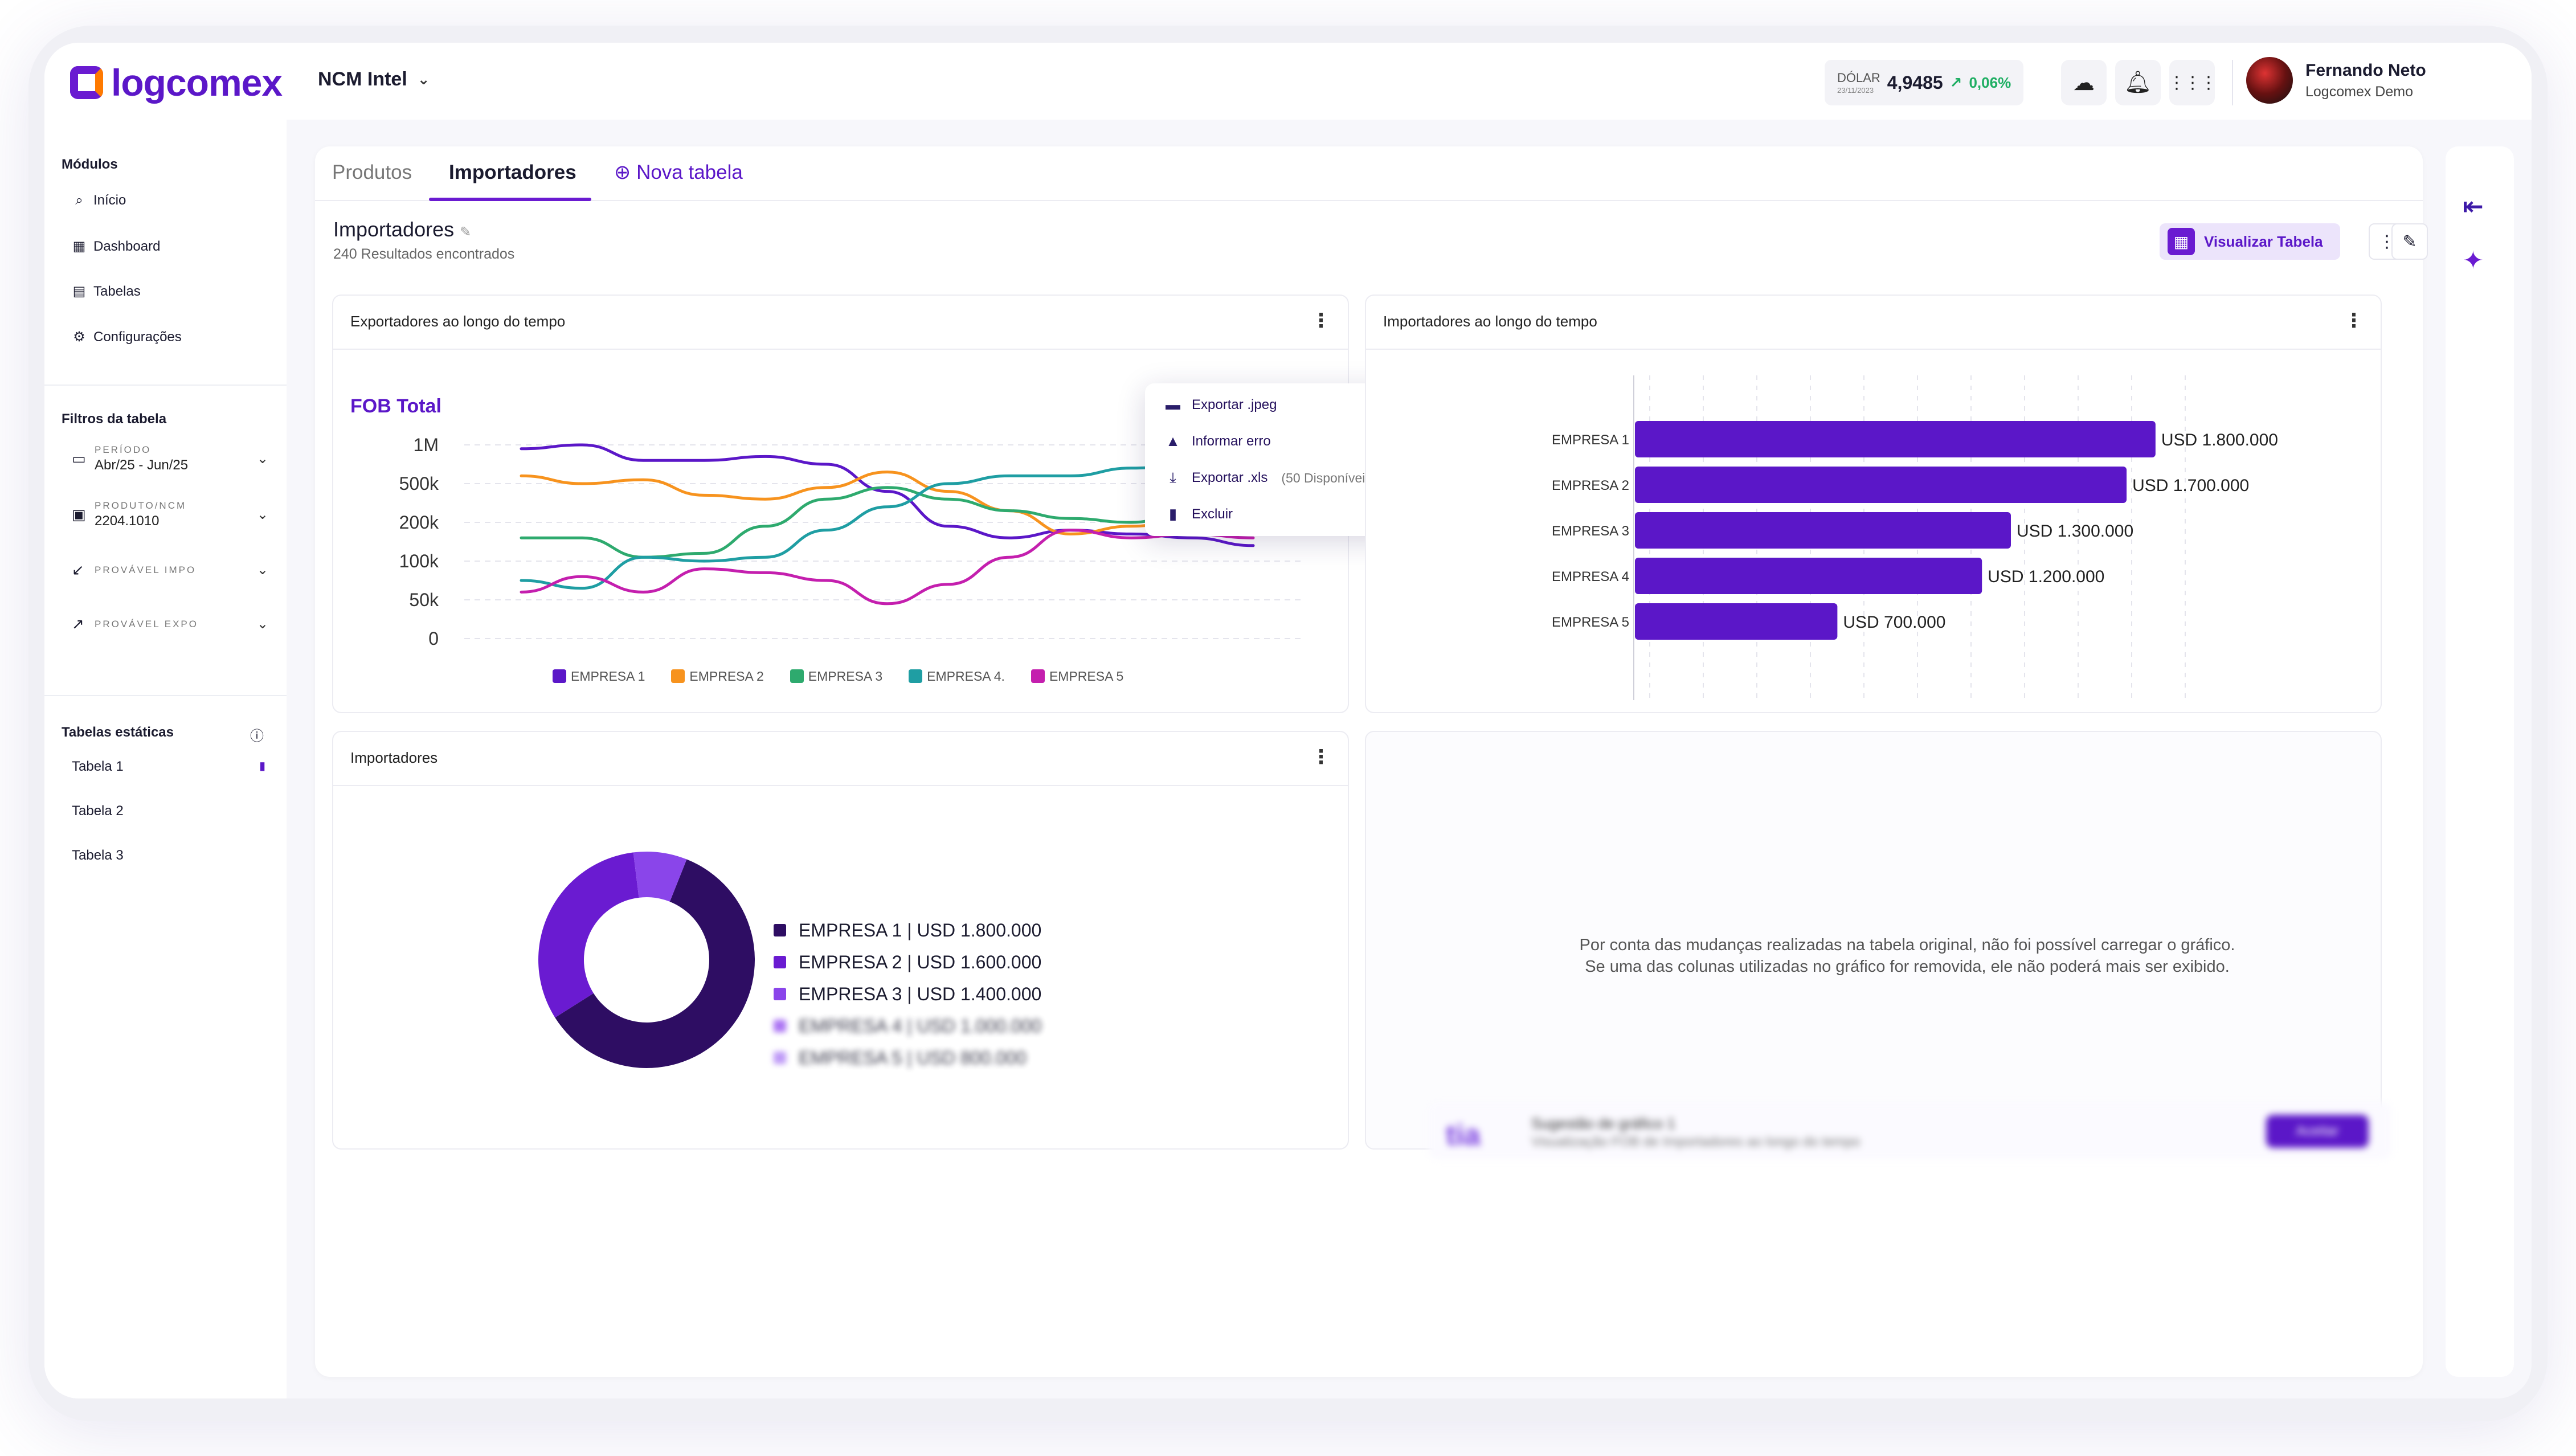 This screenshot has height=1456, width=2576. What do you see at coordinates (2192, 82) in the screenshot?
I see `apps-button: ⋮⋮⋮` at bounding box center [2192, 82].